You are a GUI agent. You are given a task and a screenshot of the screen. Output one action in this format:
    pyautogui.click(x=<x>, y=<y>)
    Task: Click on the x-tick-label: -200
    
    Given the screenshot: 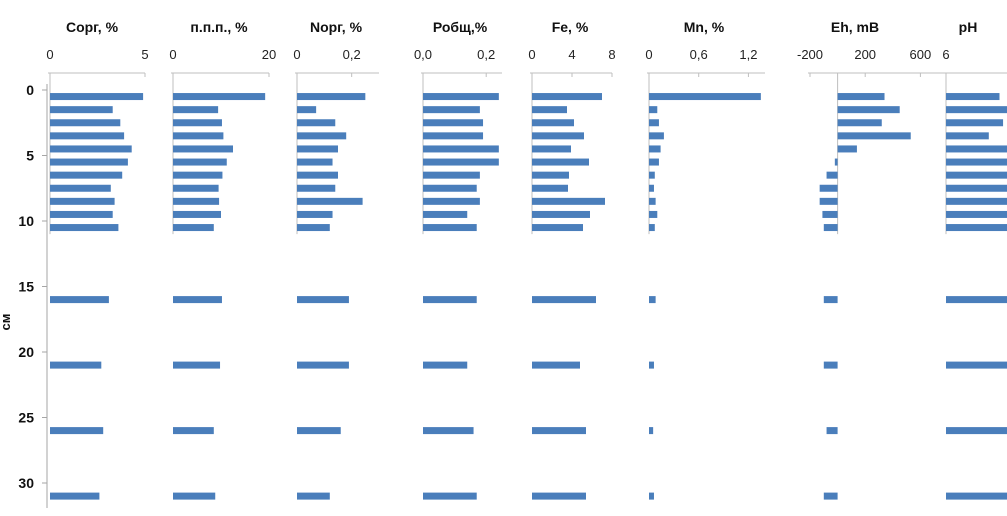 What is the action you would take?
    pyautogui.click(x=810, y=54)
    